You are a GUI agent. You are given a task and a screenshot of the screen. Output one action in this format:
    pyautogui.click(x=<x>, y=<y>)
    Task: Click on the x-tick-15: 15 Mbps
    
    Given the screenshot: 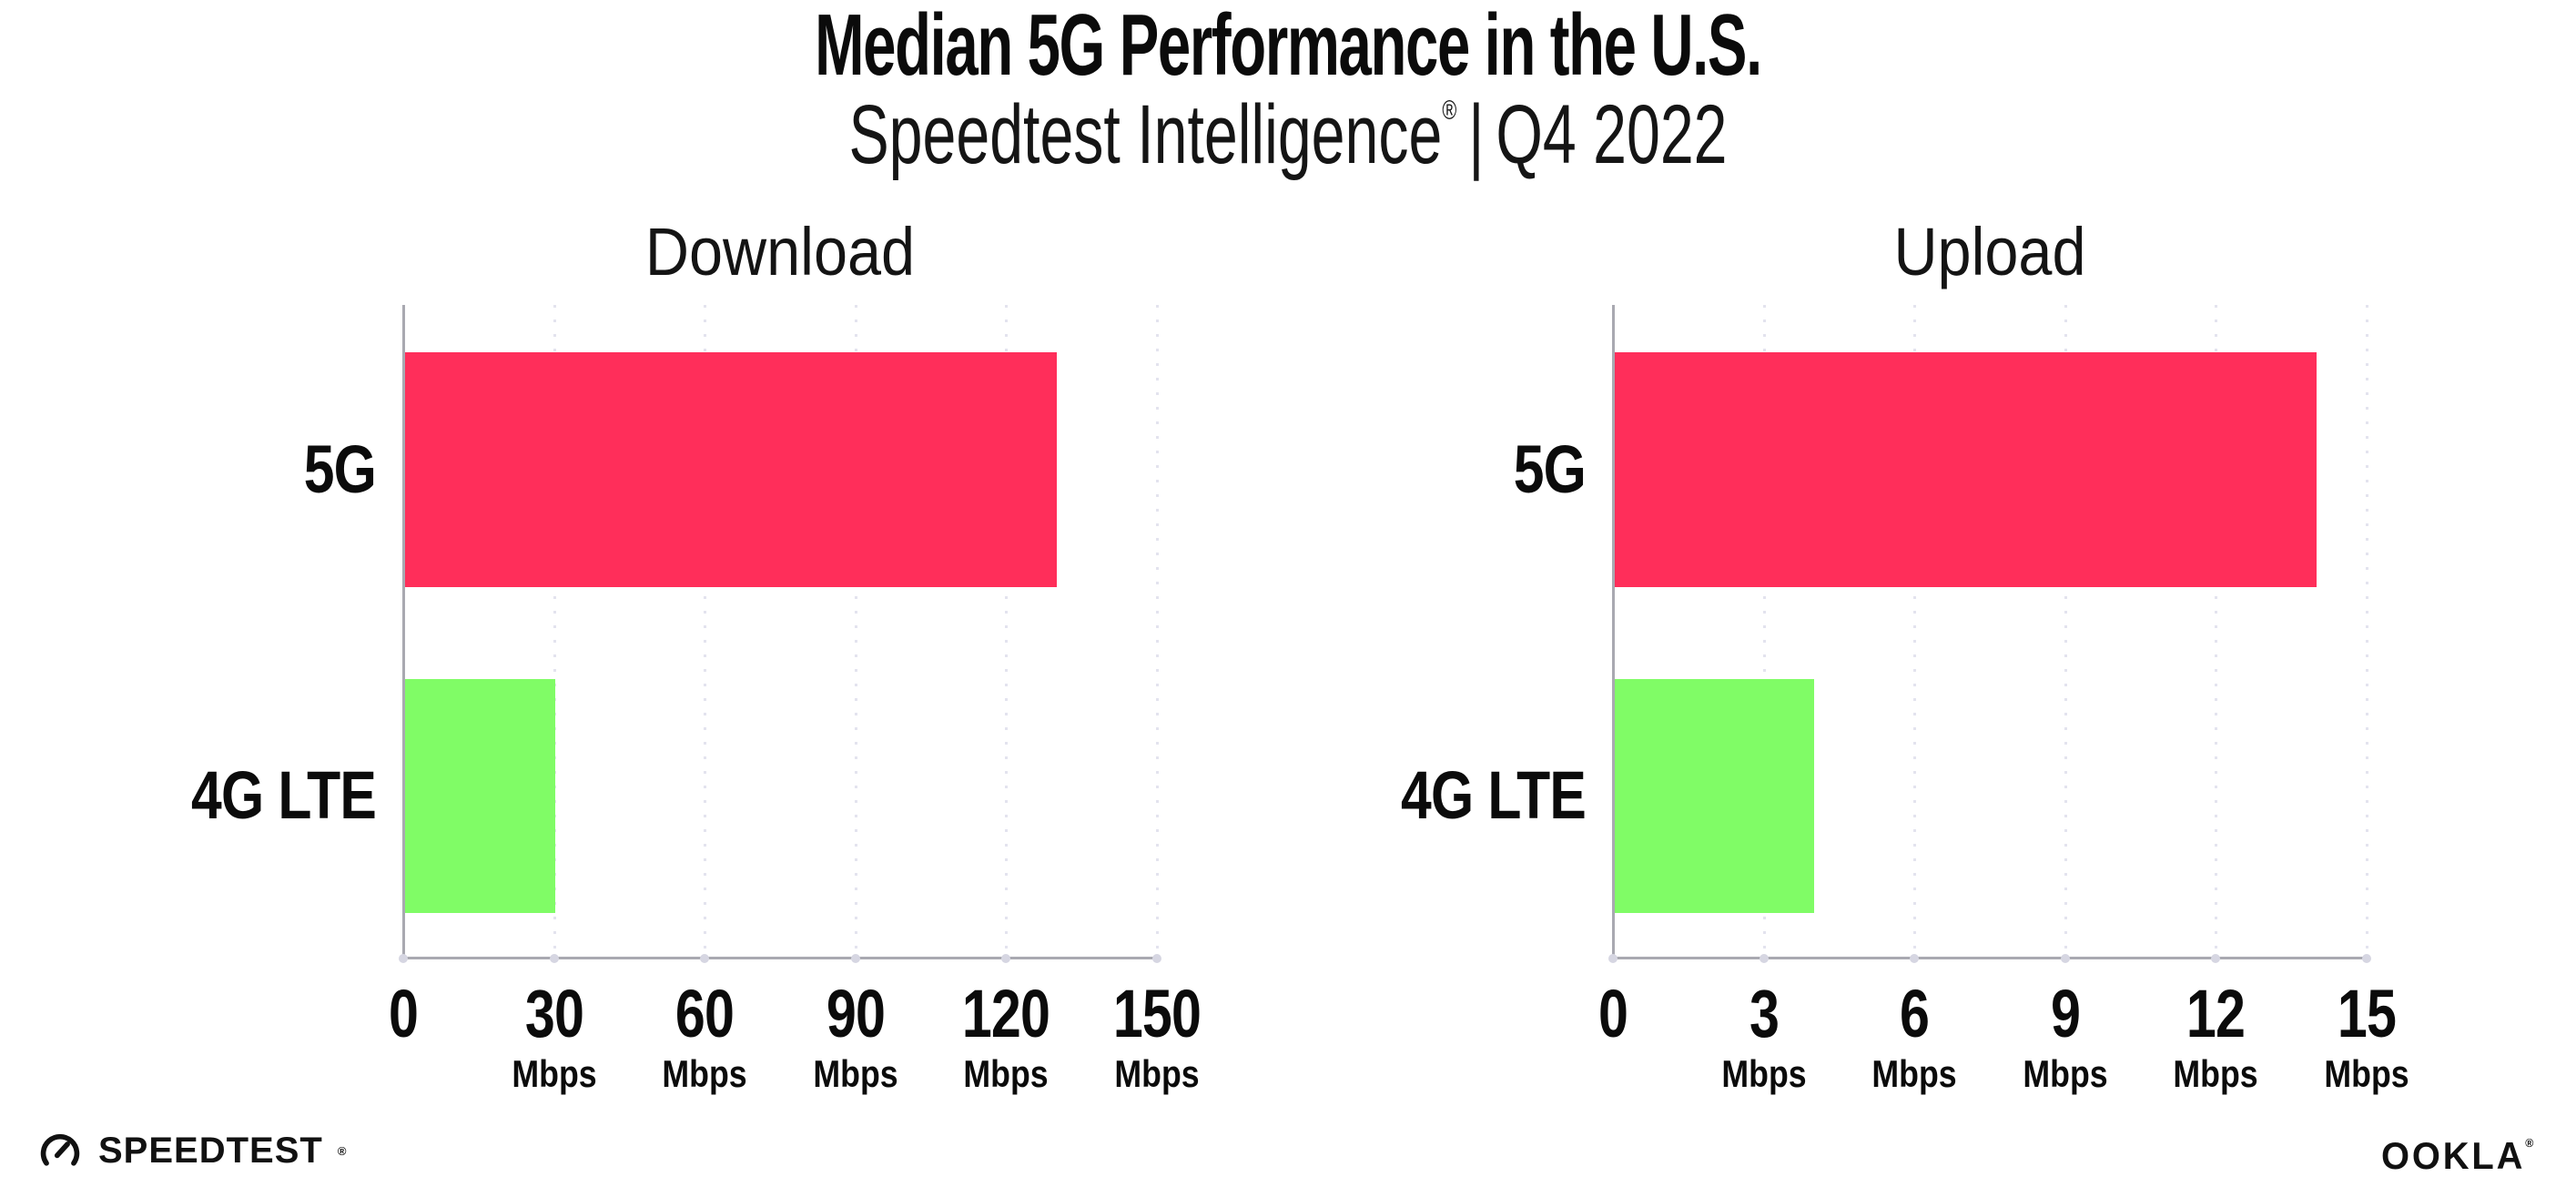 What is the action you would take?
    pyautogui.click(x=2366, y=1036)
    